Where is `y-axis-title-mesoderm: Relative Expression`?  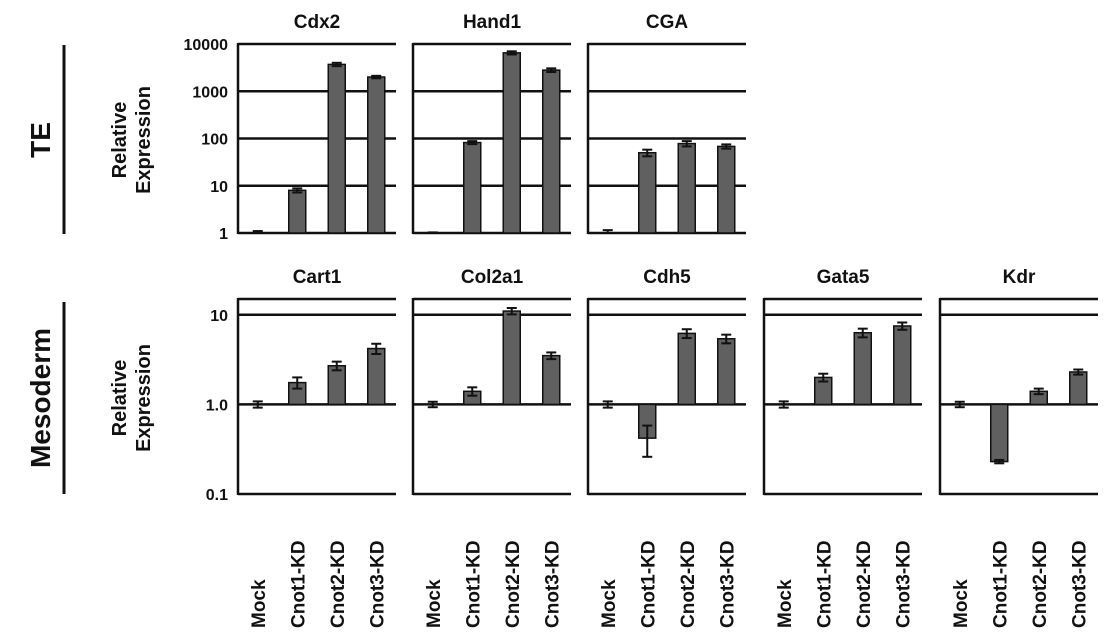
y-axis-title-mesoderm: Relative Expression is located at coordinates (132, 398).